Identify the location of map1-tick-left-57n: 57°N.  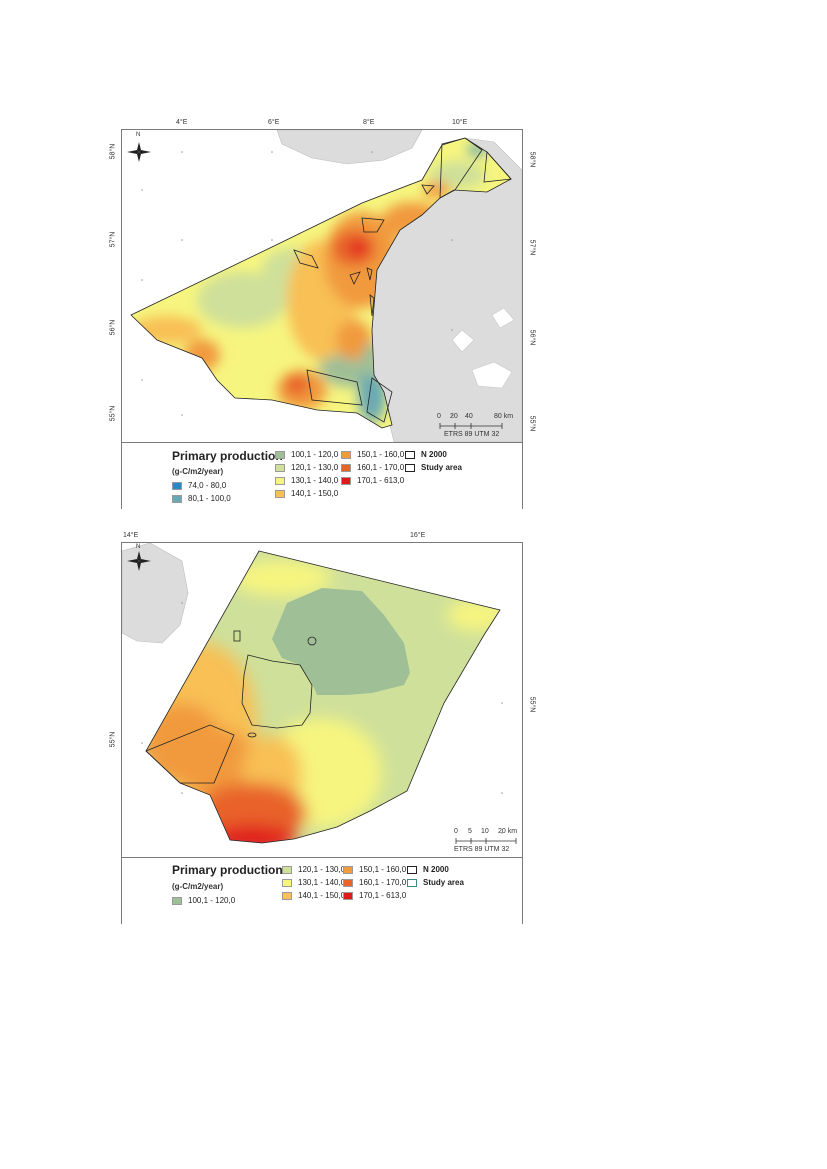
(113, 239).